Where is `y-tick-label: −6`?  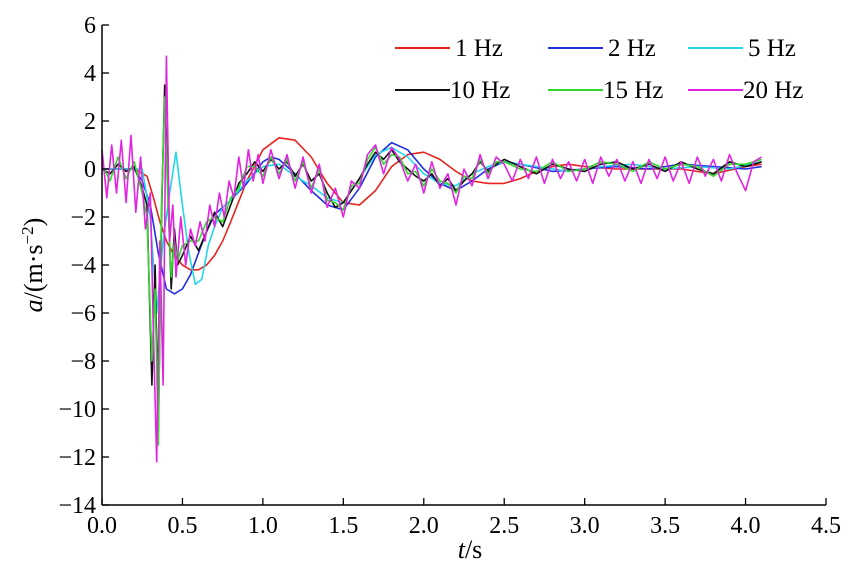 y-tick-label: −6 is located at coordinates (83, 314).